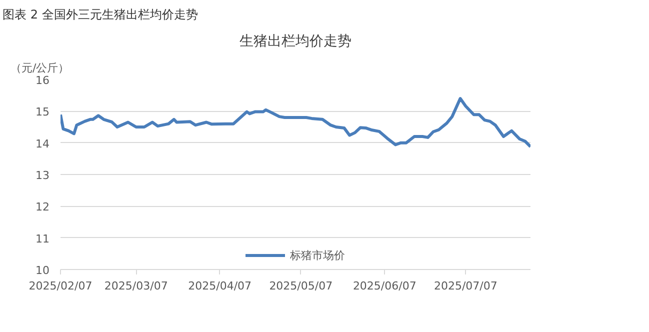 The height and width of the screenshot is (332, 649). Describe the element at coordinates (466, 286) in the screenshot. I see `x-tick-label: 2025/07/07` at that location.